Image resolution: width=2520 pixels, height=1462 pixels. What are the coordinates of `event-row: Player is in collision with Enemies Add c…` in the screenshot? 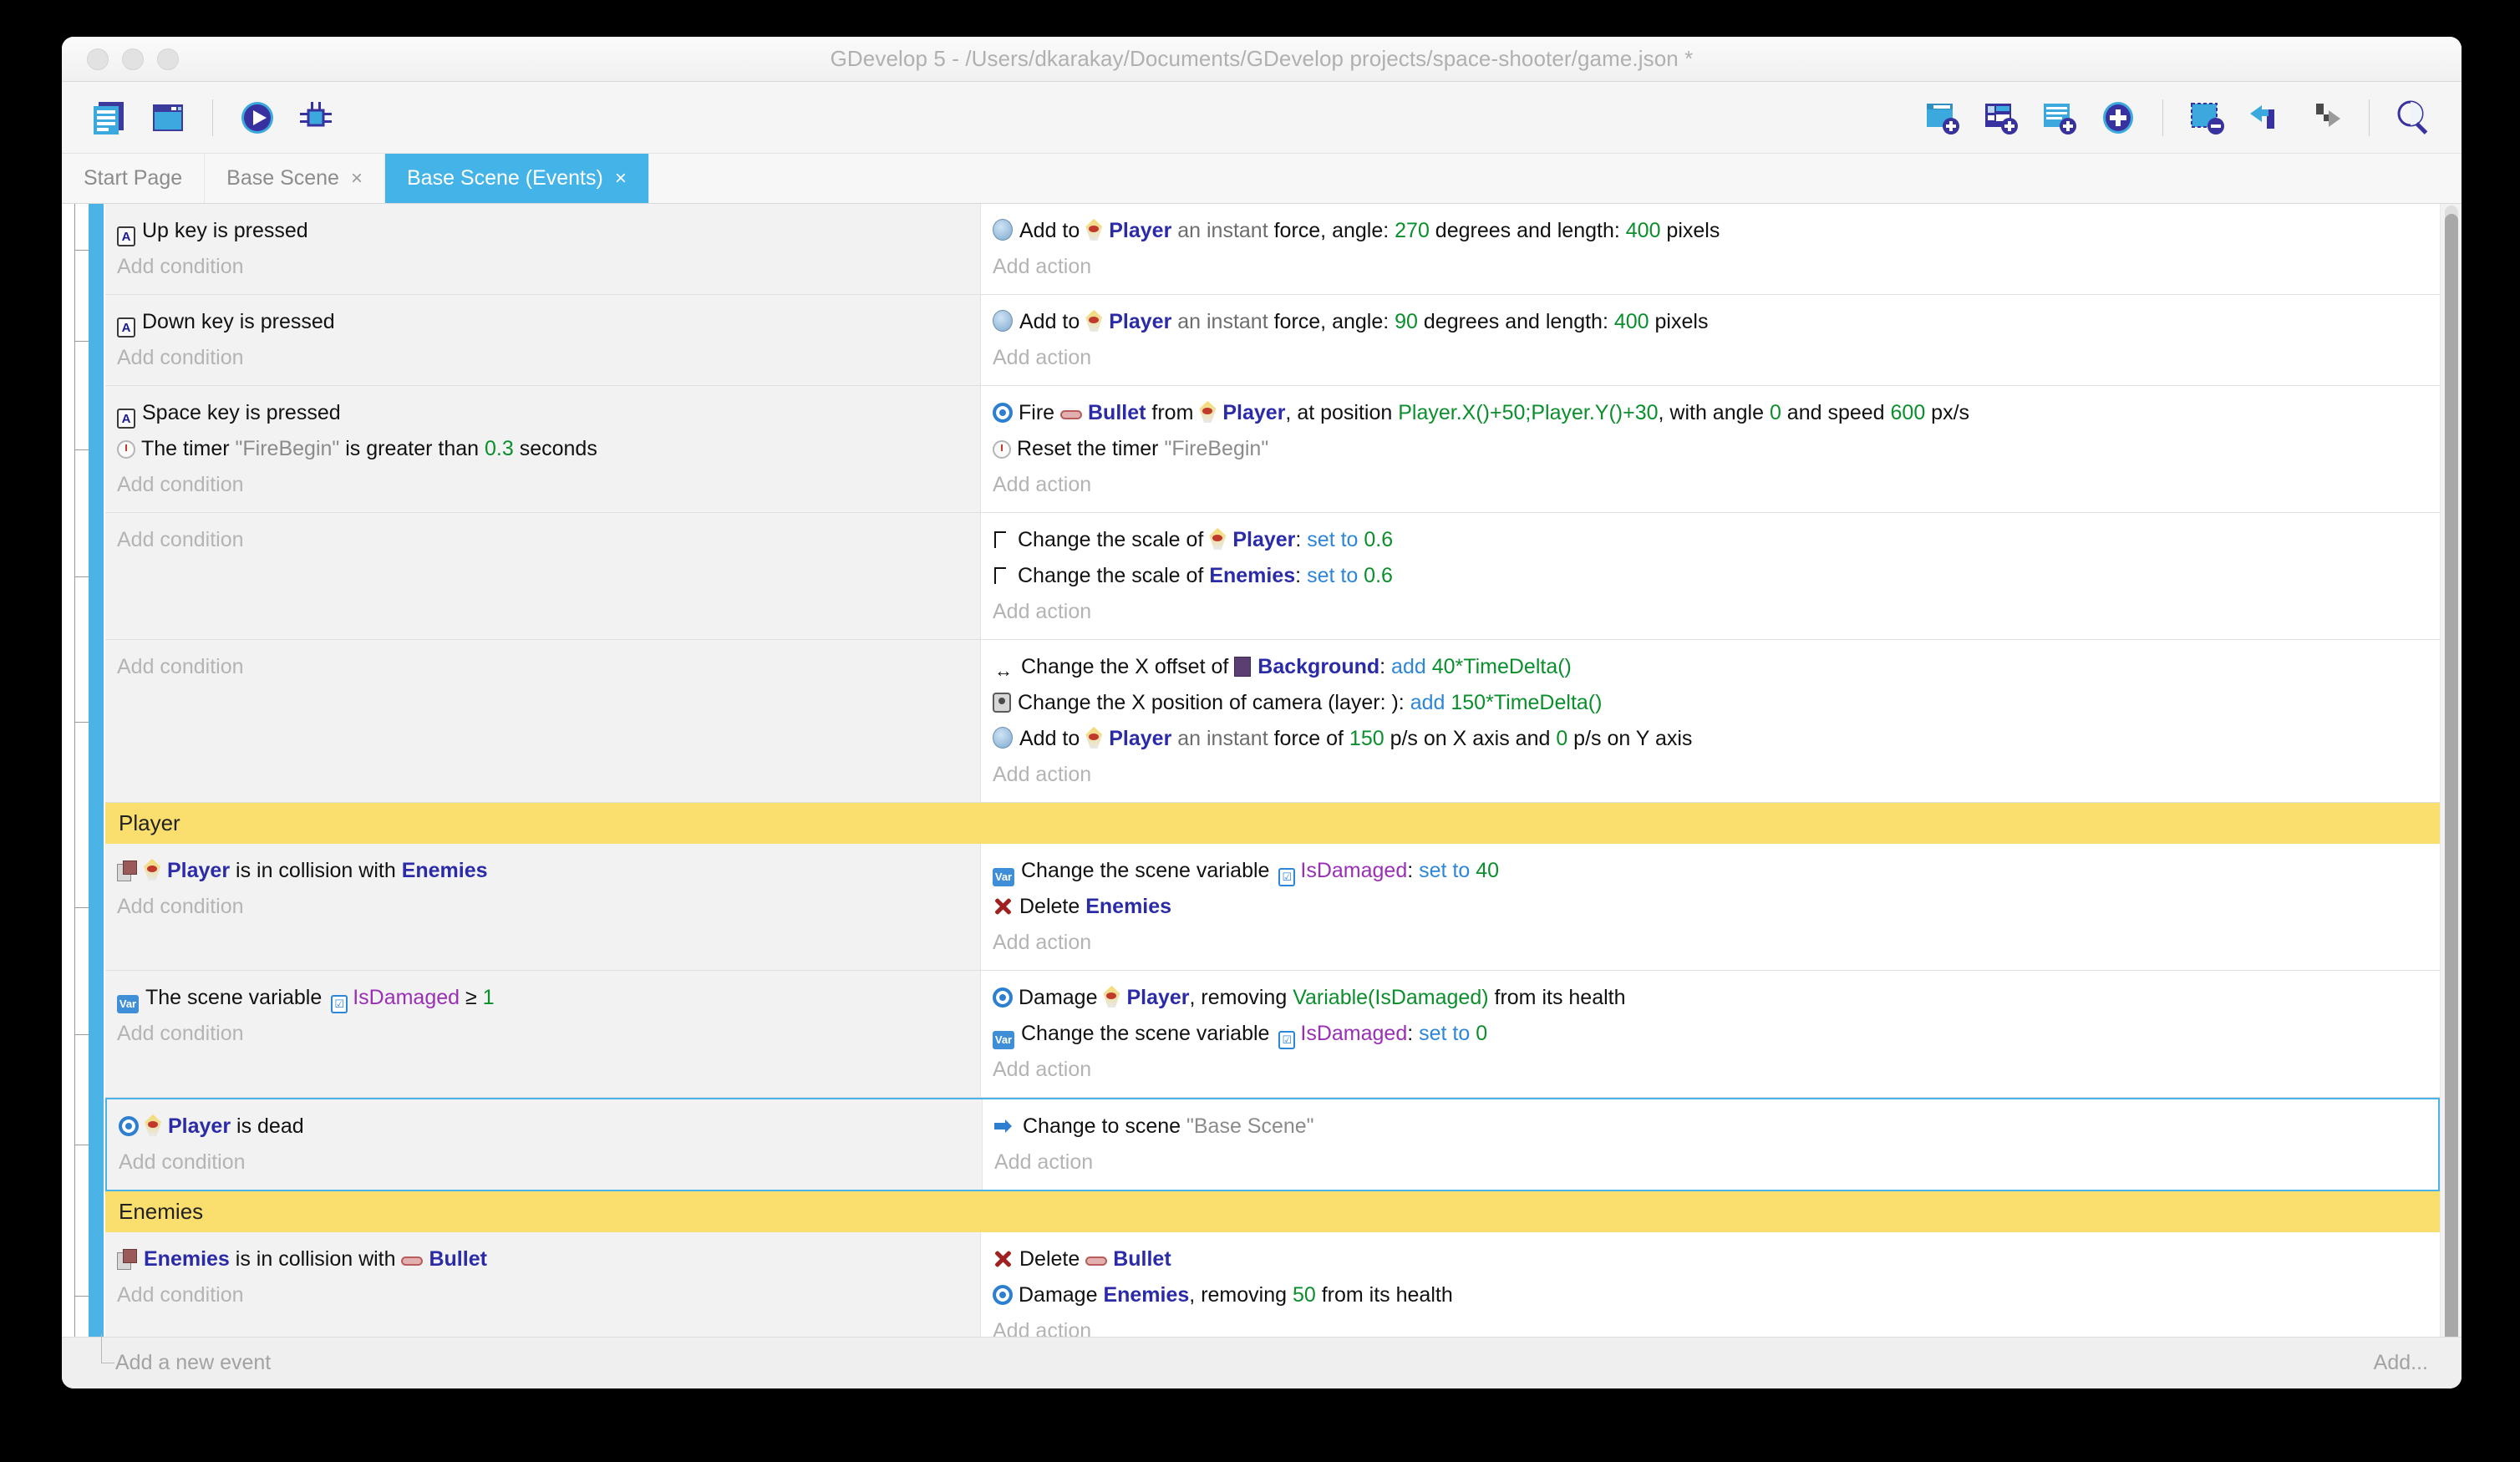 It's located at (1251, 907).